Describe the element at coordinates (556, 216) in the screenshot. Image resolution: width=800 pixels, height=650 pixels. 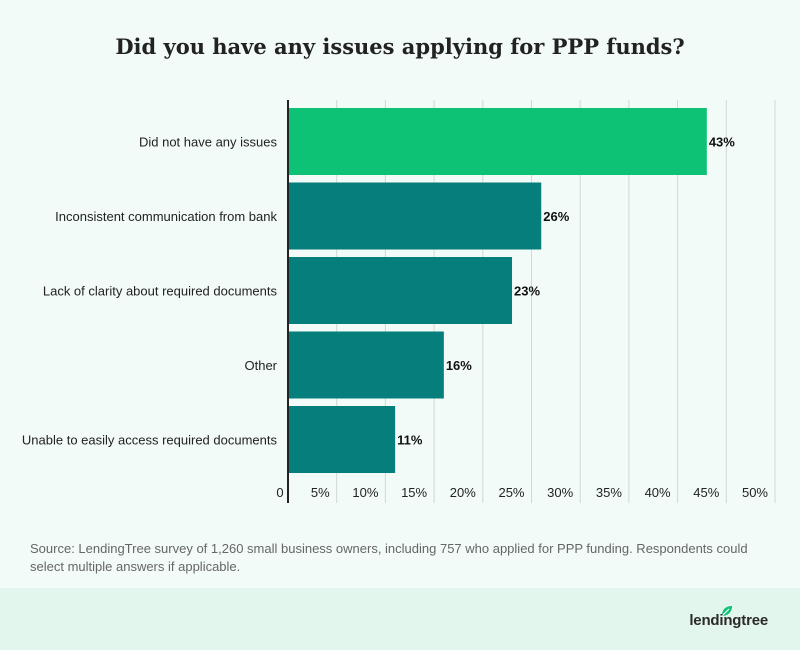
I see `value-label: 26%` at that location.